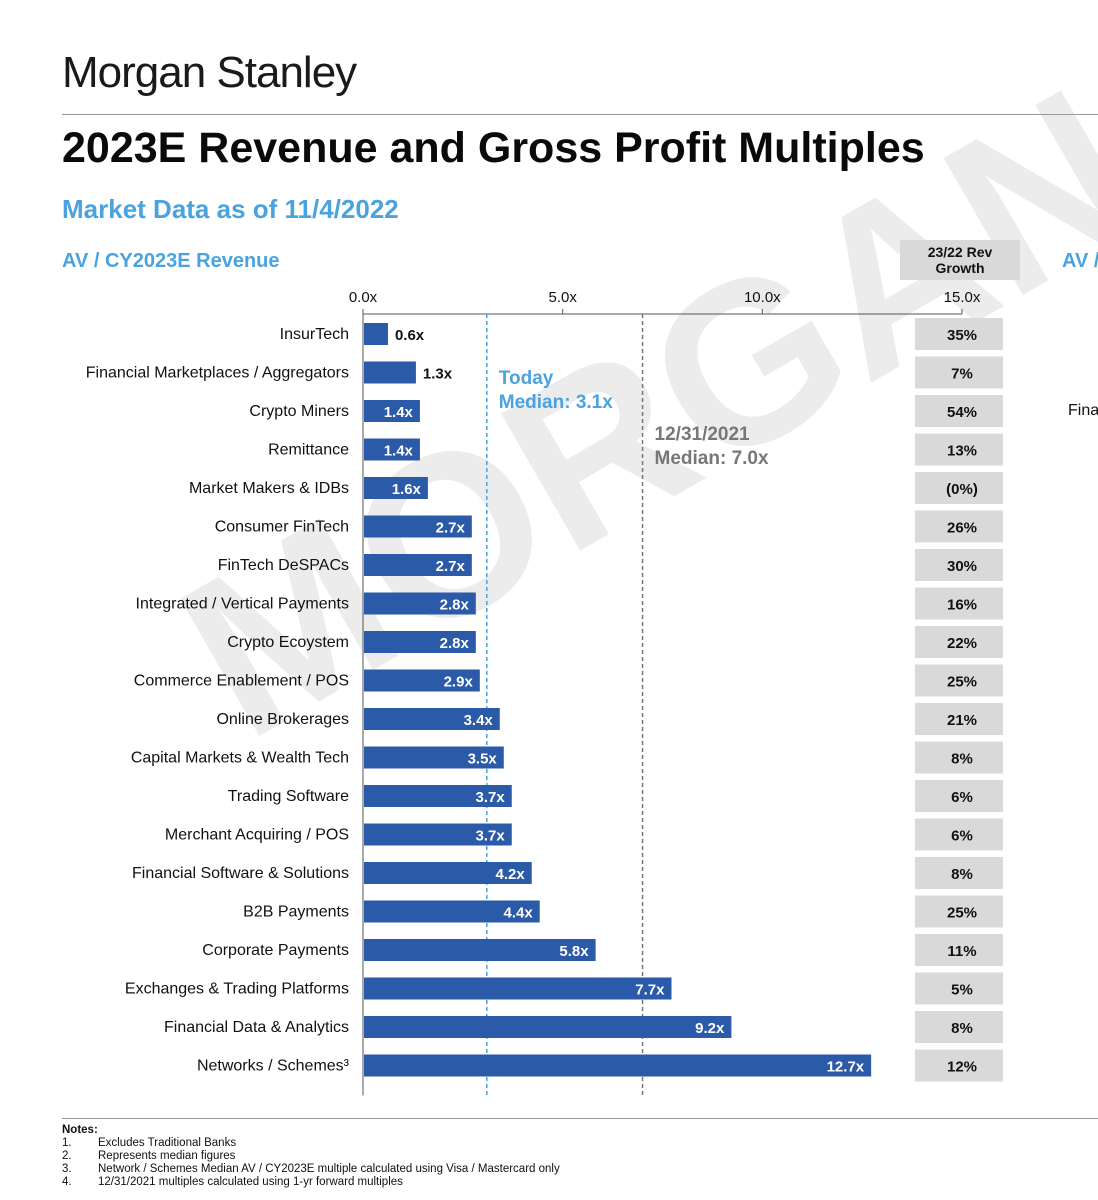  Describe the element at coordinates (67, 1169) in the screenshot. I see `note-number: 3.` at that location.